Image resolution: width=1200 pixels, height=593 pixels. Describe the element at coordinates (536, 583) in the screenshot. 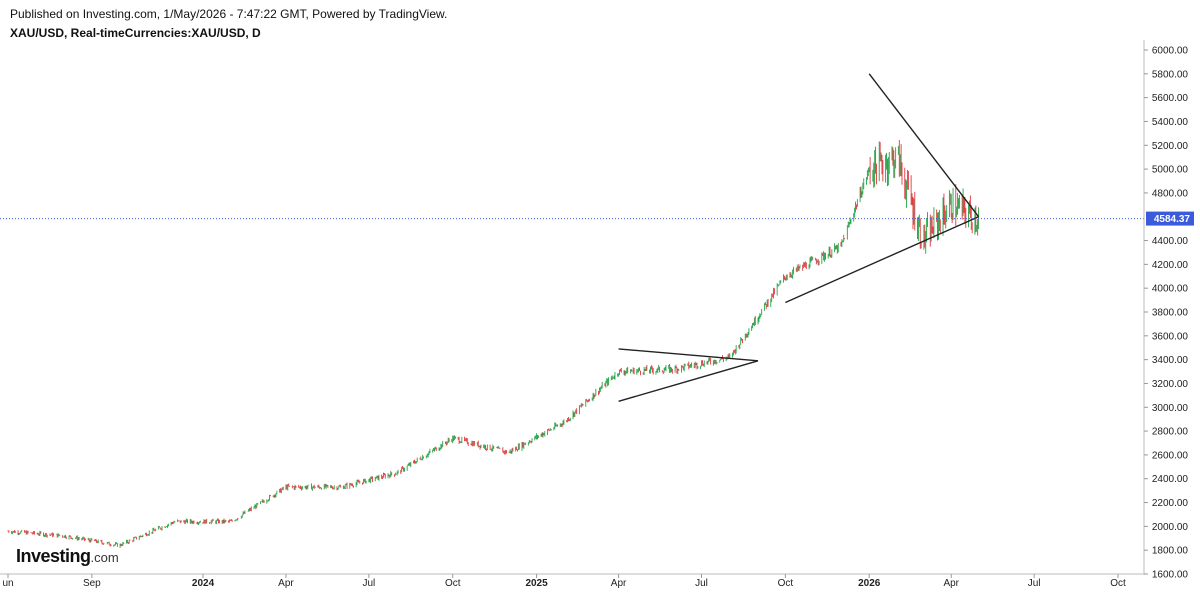

I see `x-tick-label: 2025` at that location.